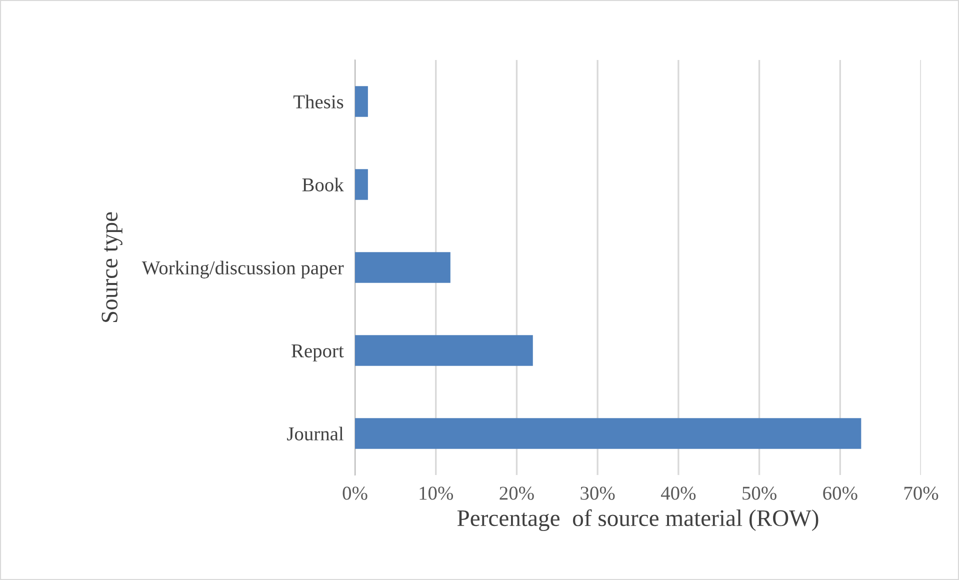 This screenshot has width=959, height=580. What do you see at coordinates (517, 493) in the screenshot?
I see `x-tick-label: 20%` at bounding box center [517, 493].